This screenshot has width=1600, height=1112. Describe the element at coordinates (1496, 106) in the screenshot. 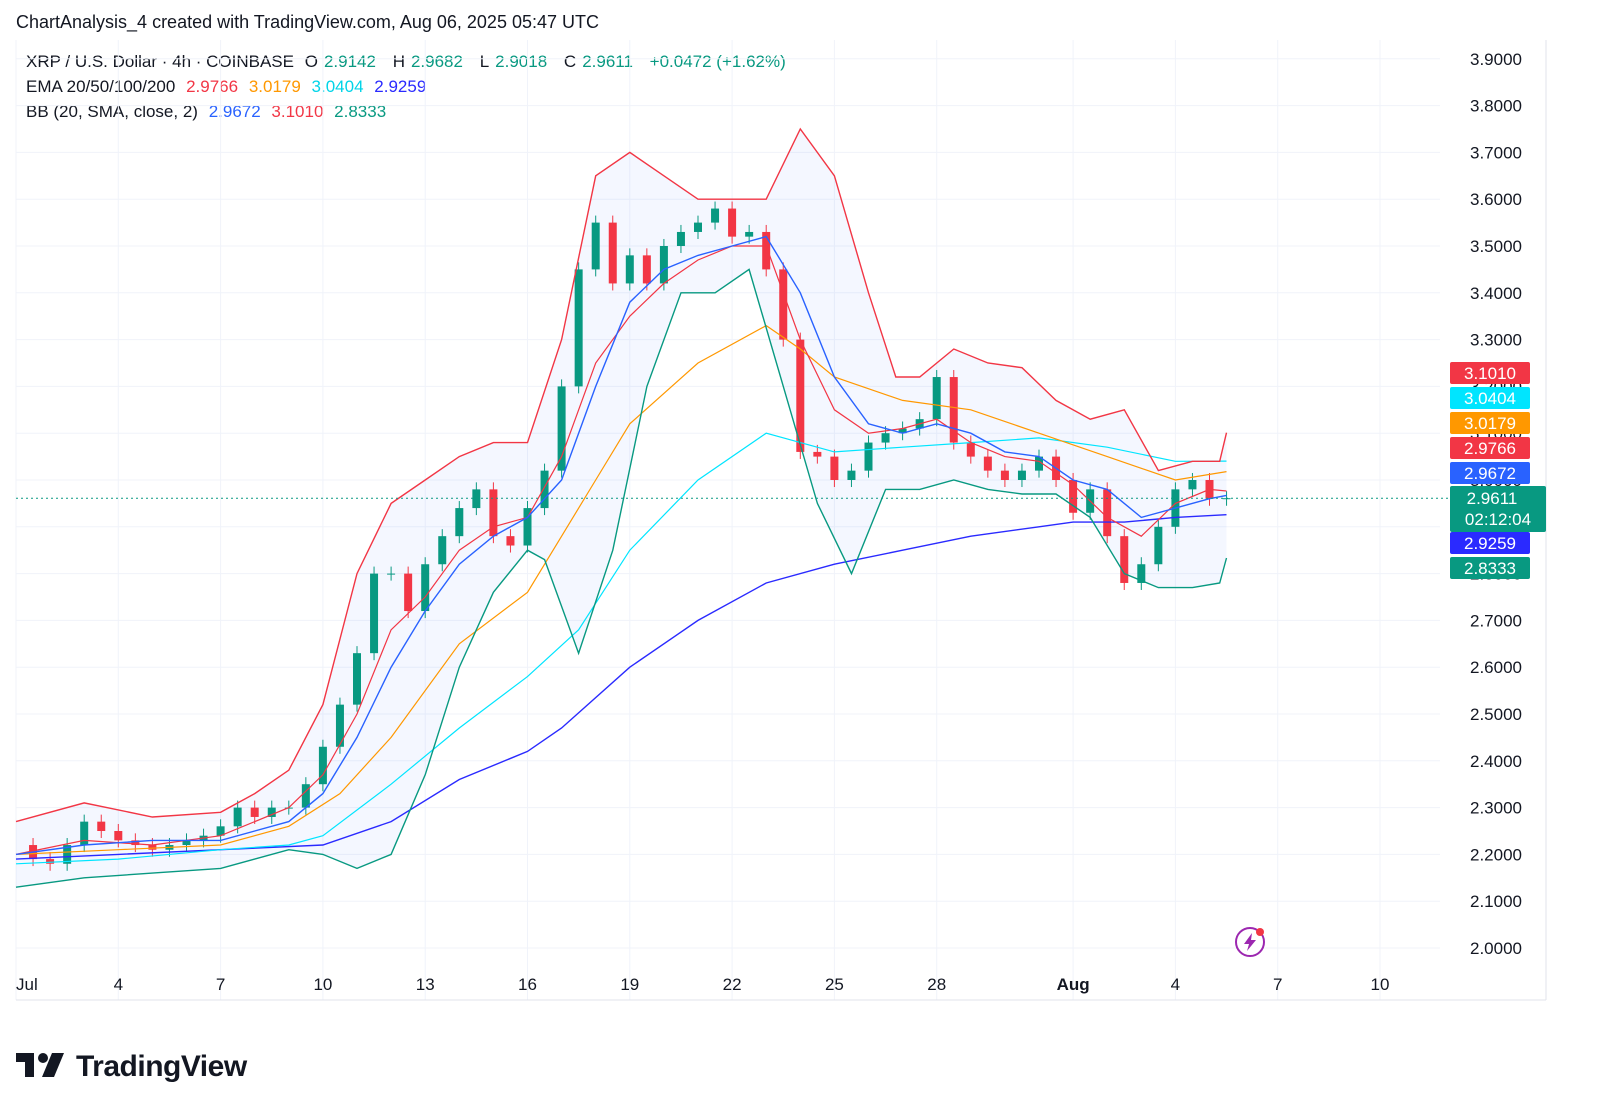

I see `price-tick-label: 3.8000` at that location.